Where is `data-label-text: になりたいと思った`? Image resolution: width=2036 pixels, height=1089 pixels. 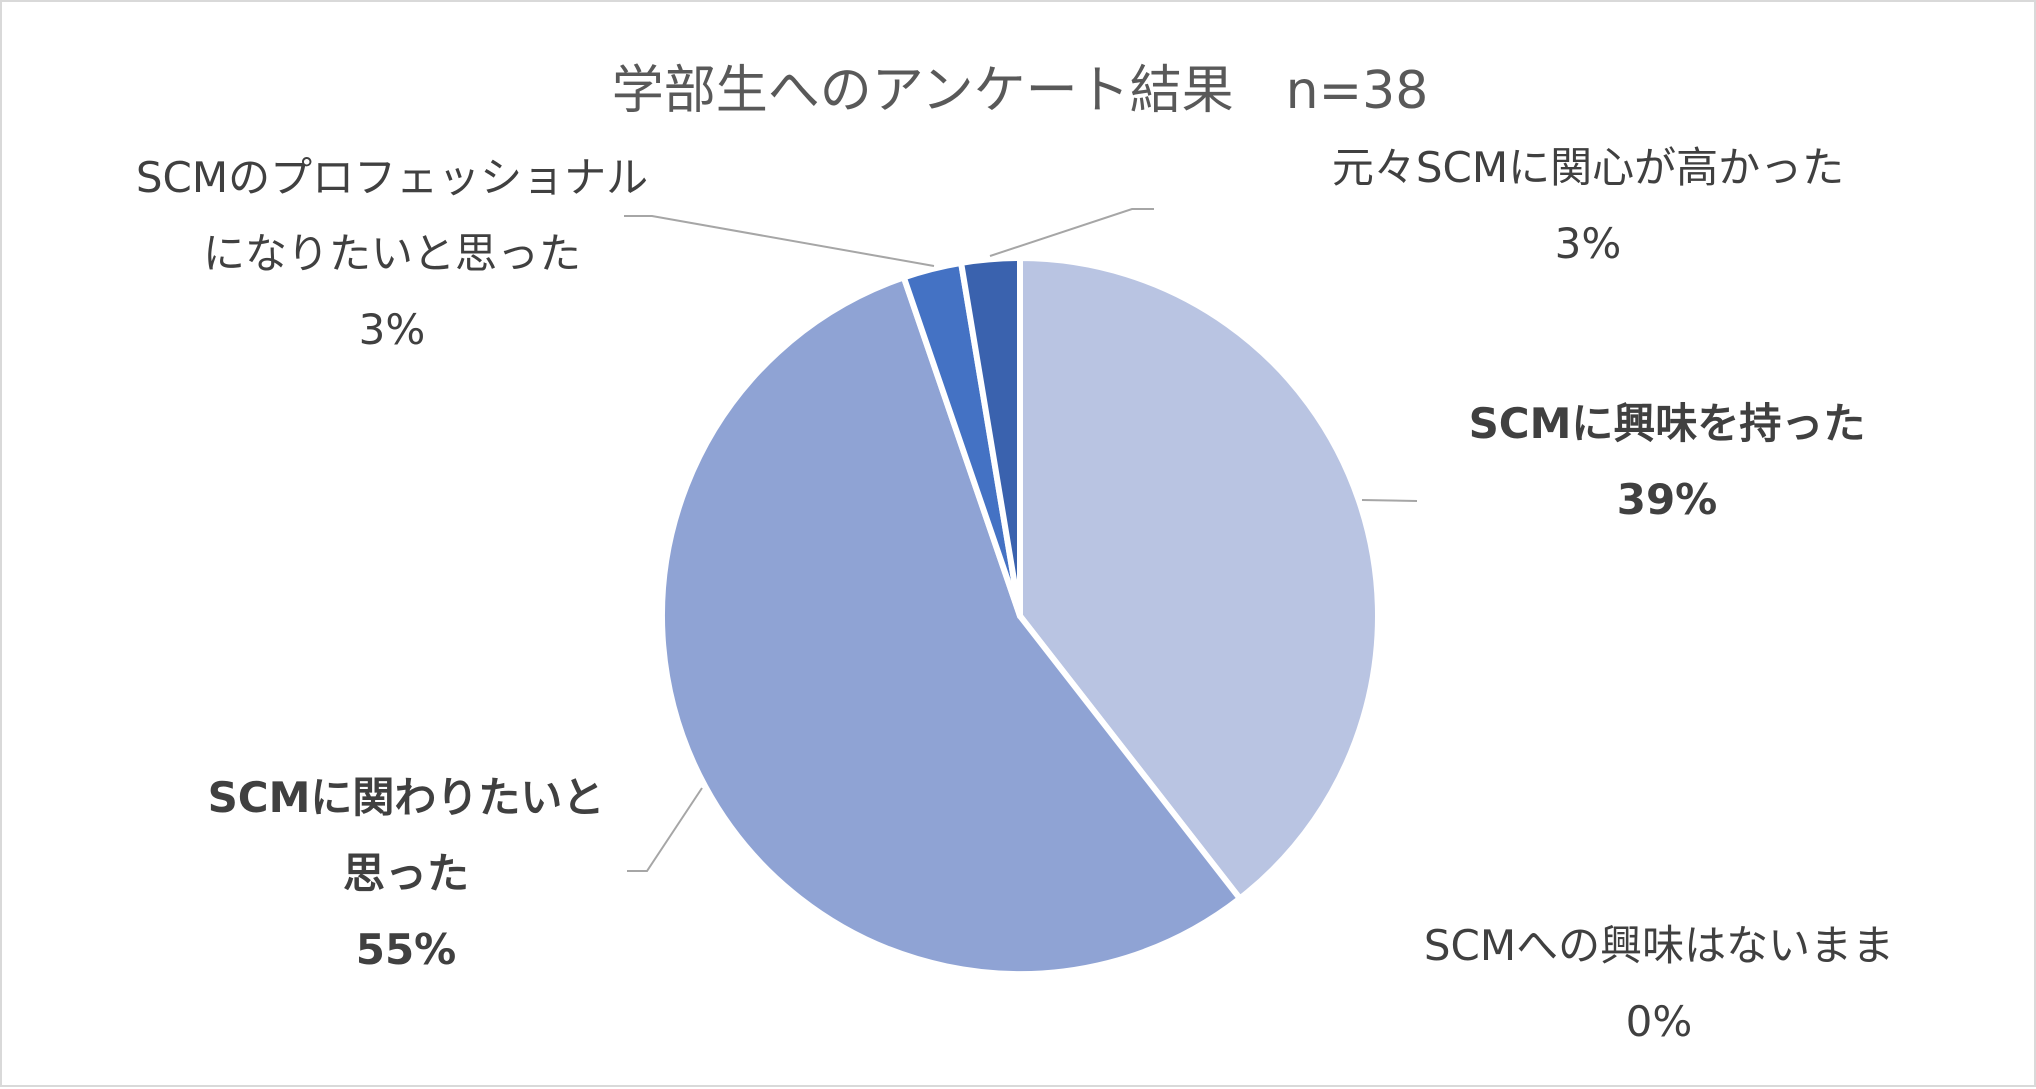 data-label-text: になりたいと思った is located at coordinates (392, 253).